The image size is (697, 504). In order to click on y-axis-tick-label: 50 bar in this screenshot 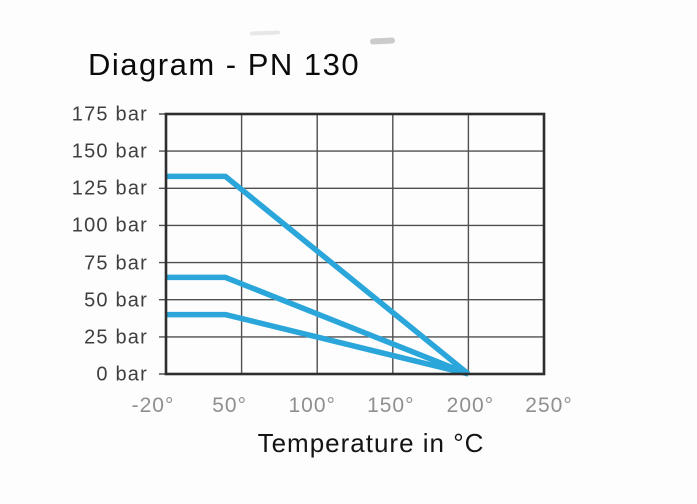, I will do `click(116, 300)`.